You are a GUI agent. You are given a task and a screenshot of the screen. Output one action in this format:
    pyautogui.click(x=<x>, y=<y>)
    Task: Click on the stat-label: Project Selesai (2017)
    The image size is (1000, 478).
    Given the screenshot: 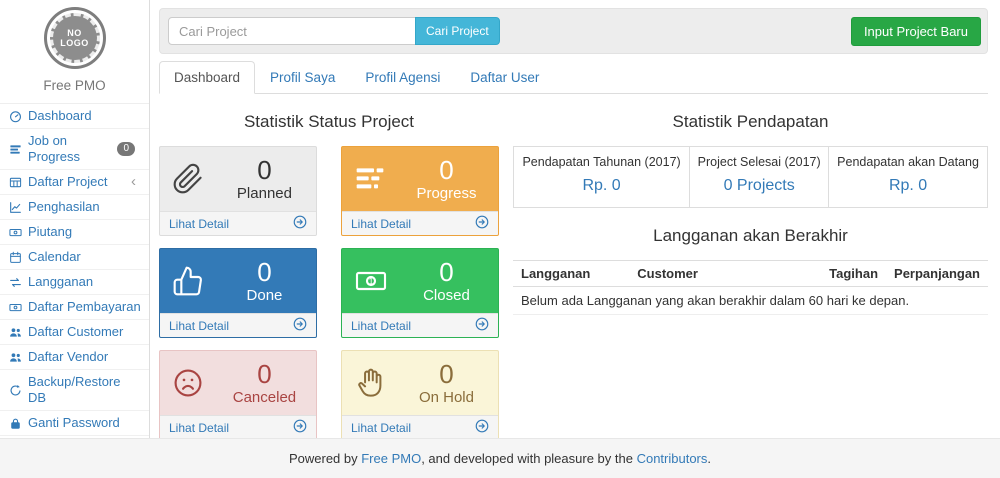 What is the action you would take?
    pyautogui.click(x=759, y=159)
    